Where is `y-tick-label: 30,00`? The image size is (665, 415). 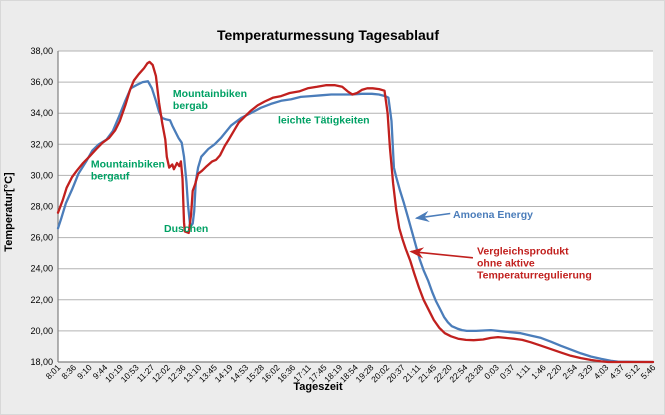
y-tick-label: 30,00 is located at coordinates (41, 175).